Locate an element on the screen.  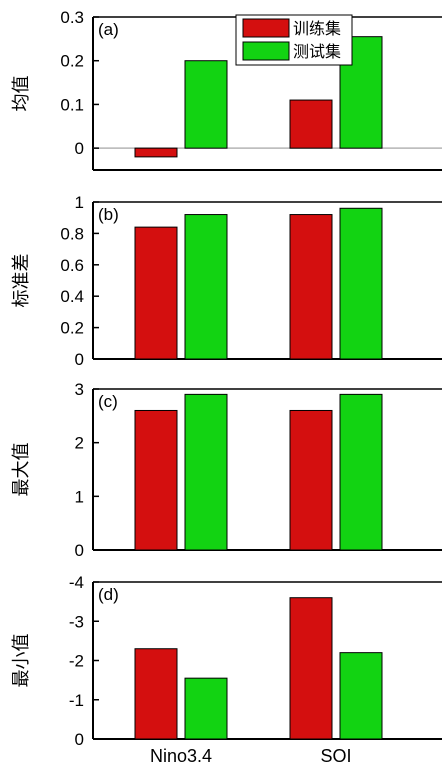
panel-label: (c) is located at coordinates (108, 401).